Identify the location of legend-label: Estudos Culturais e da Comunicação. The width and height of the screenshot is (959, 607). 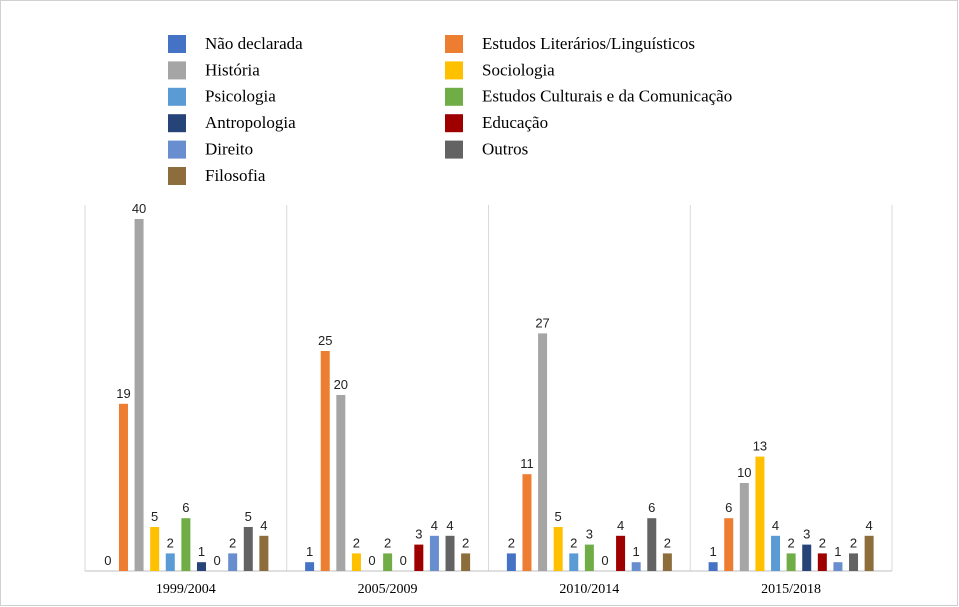
(607, 96).